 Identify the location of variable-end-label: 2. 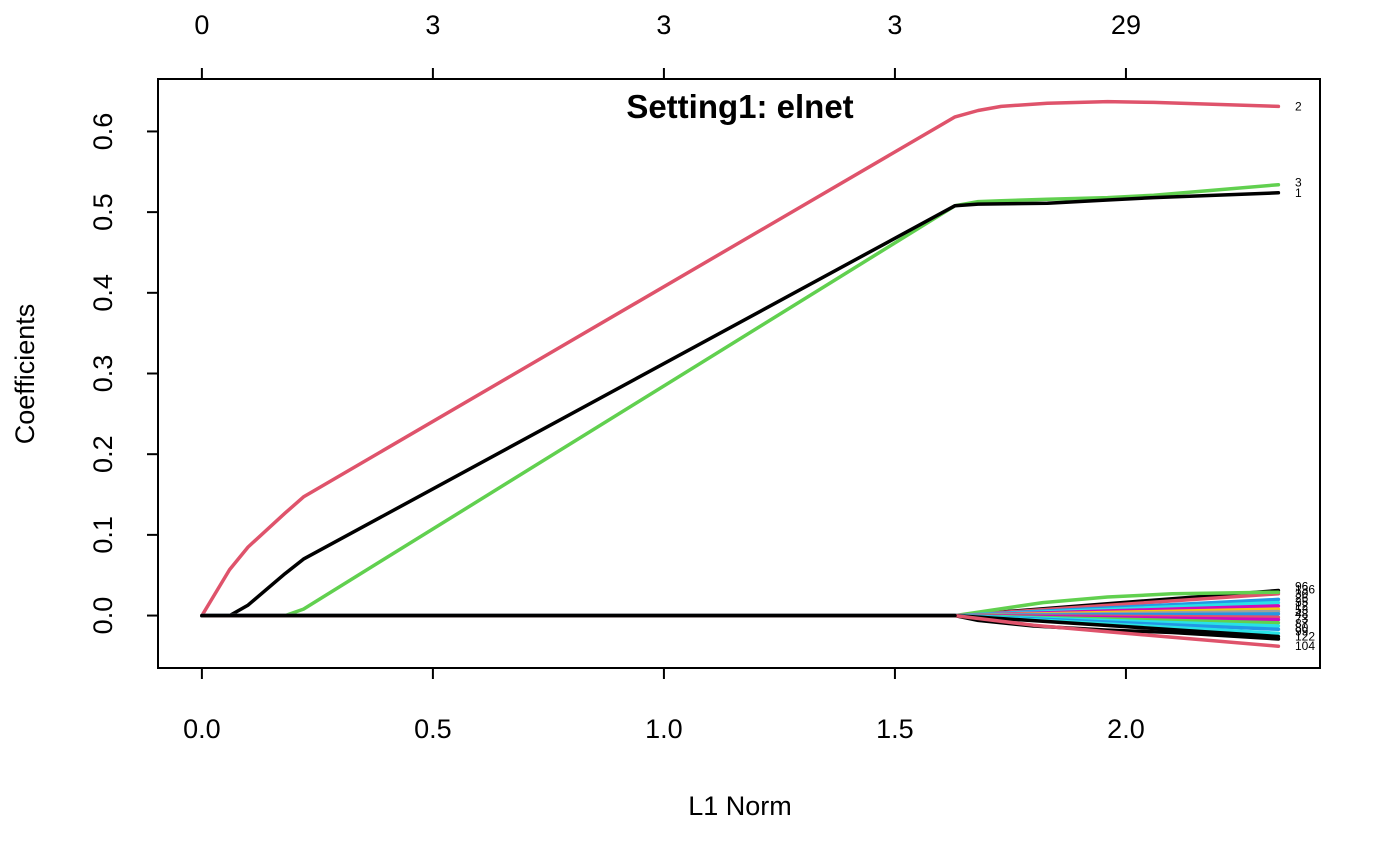
(1298, 106).